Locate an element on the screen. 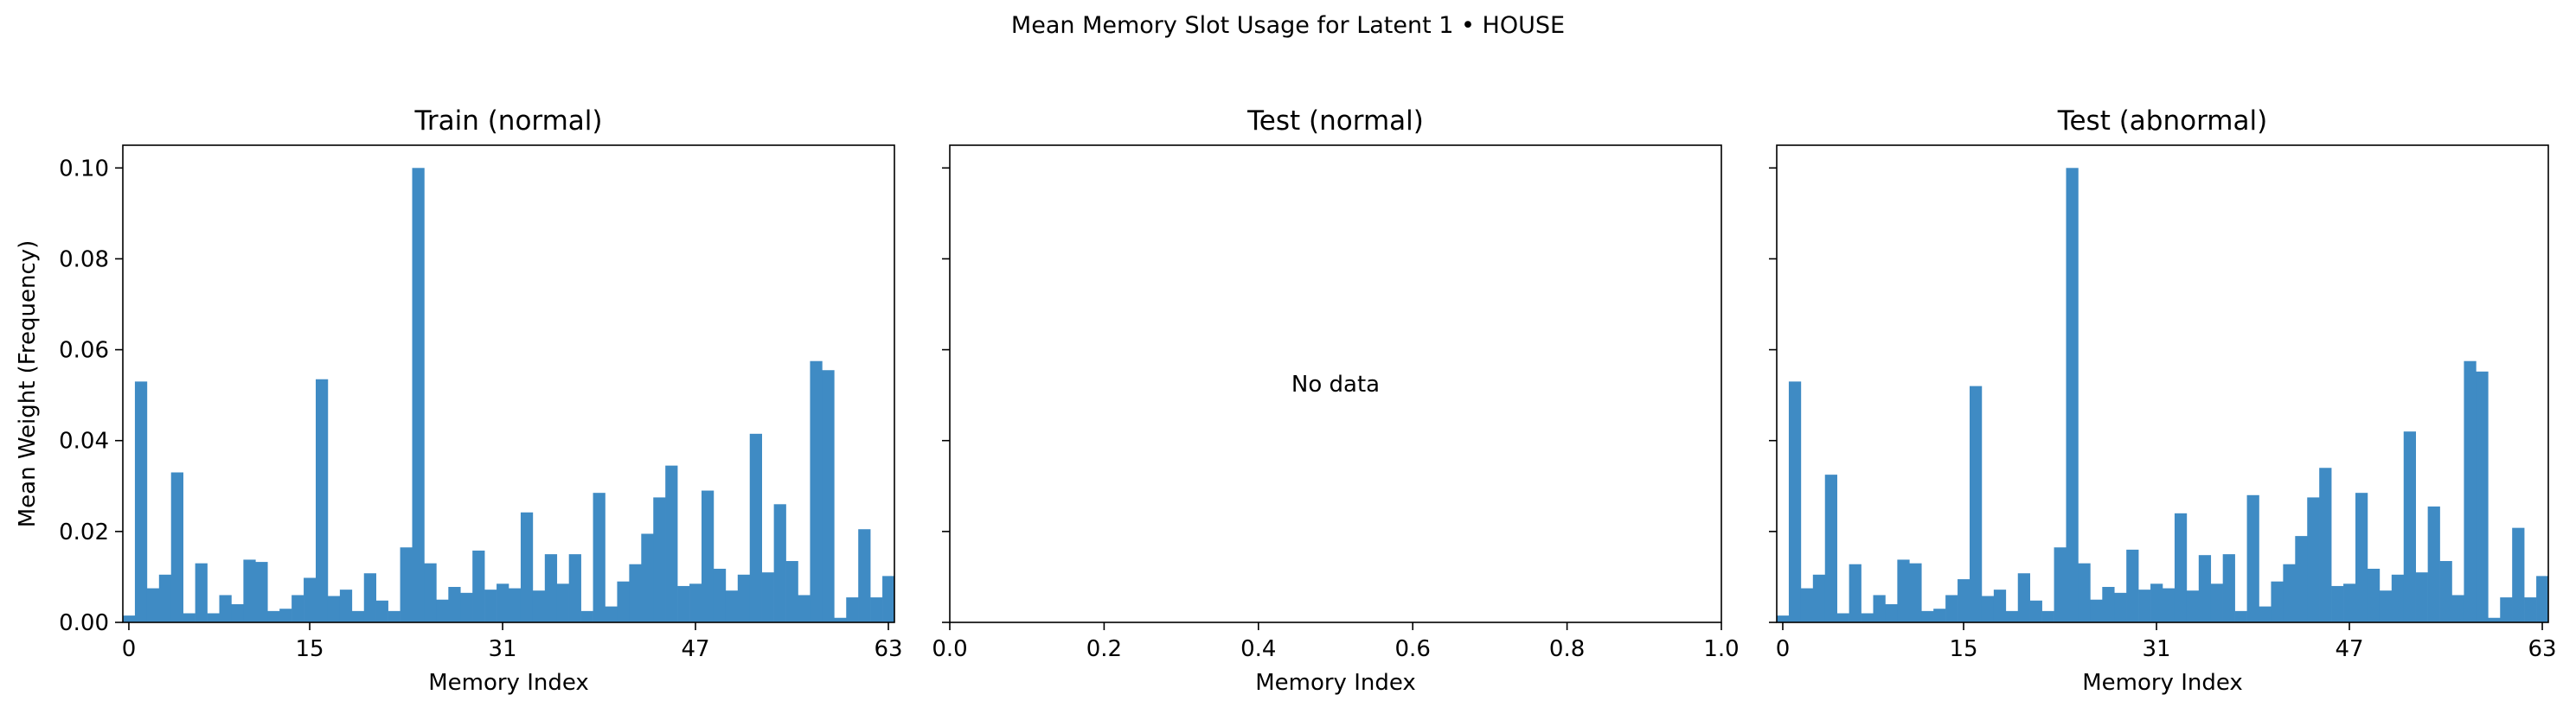  y-tick-label: 0.00 is located at coordinates (84, 623).